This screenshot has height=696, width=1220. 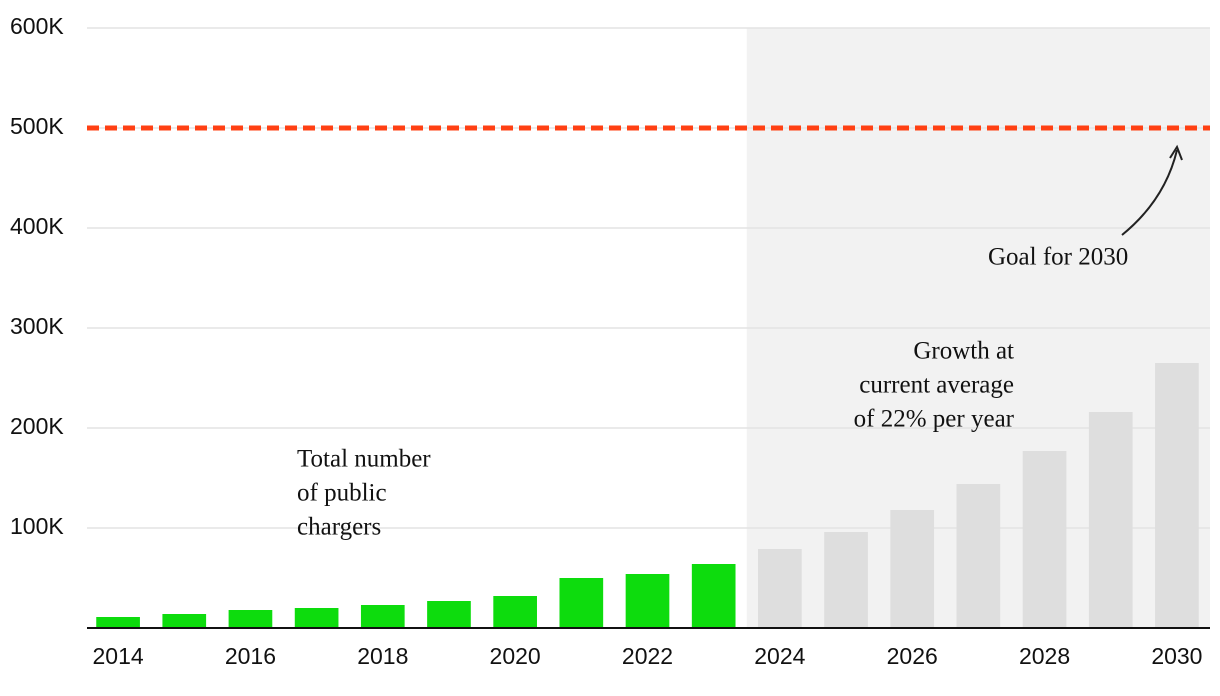 What do you see at coordinates (250, 656) in the screenshot?
I see `x-tick-label: 2016` at bounding box center [250, 656].